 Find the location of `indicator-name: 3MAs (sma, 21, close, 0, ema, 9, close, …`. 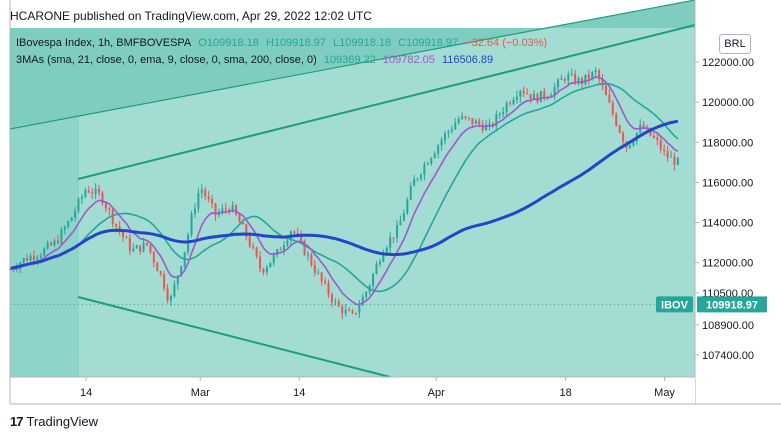

indicator-name: 3MAs (sma, 21, close, 0, ema, 9, close, … is located at coordinates (166, 60).